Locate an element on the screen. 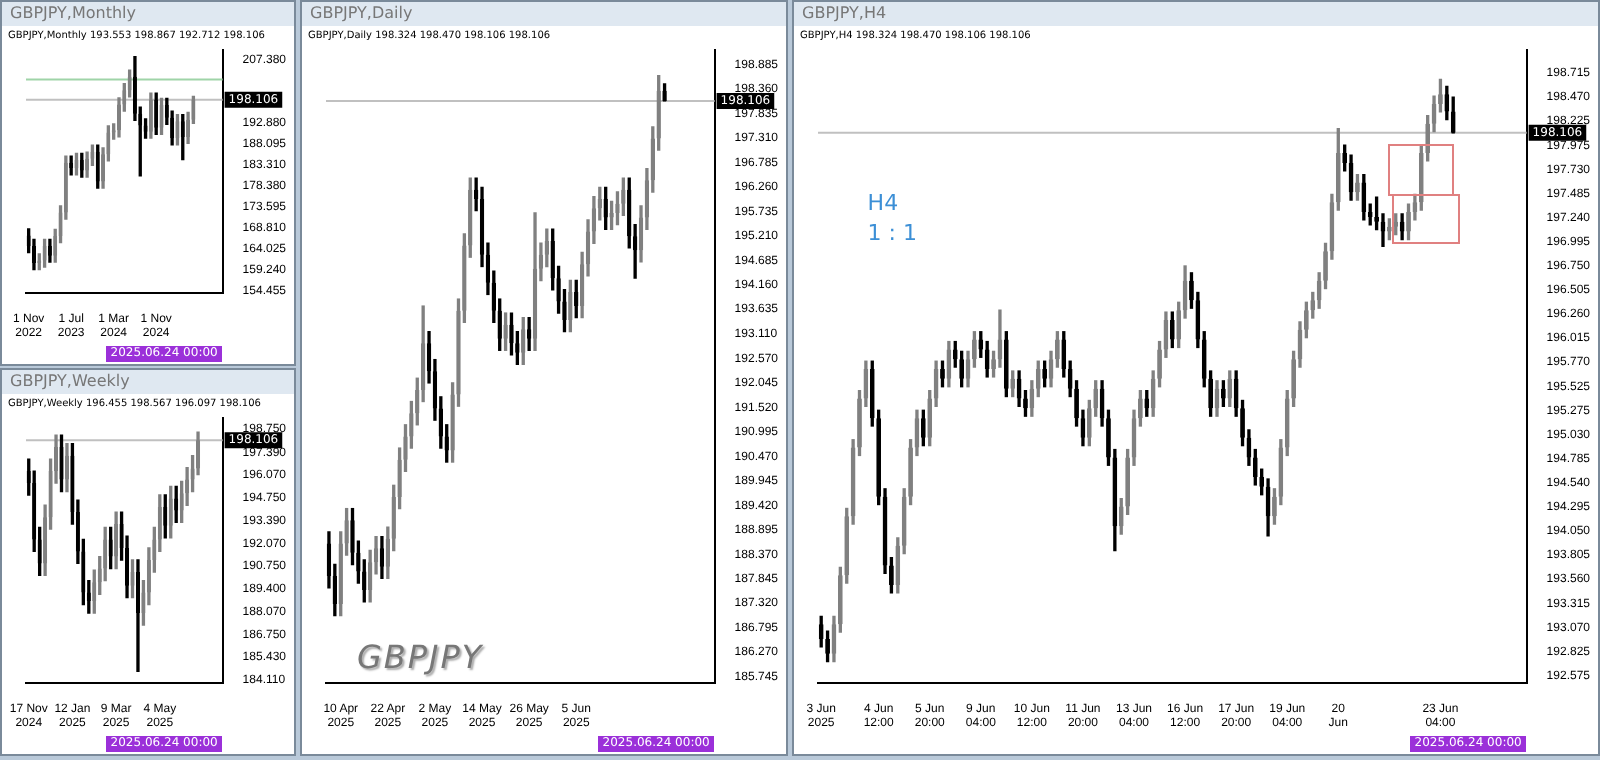 The image size is (1600, 760). annotation: H4 is located at coordinates (883, 202).